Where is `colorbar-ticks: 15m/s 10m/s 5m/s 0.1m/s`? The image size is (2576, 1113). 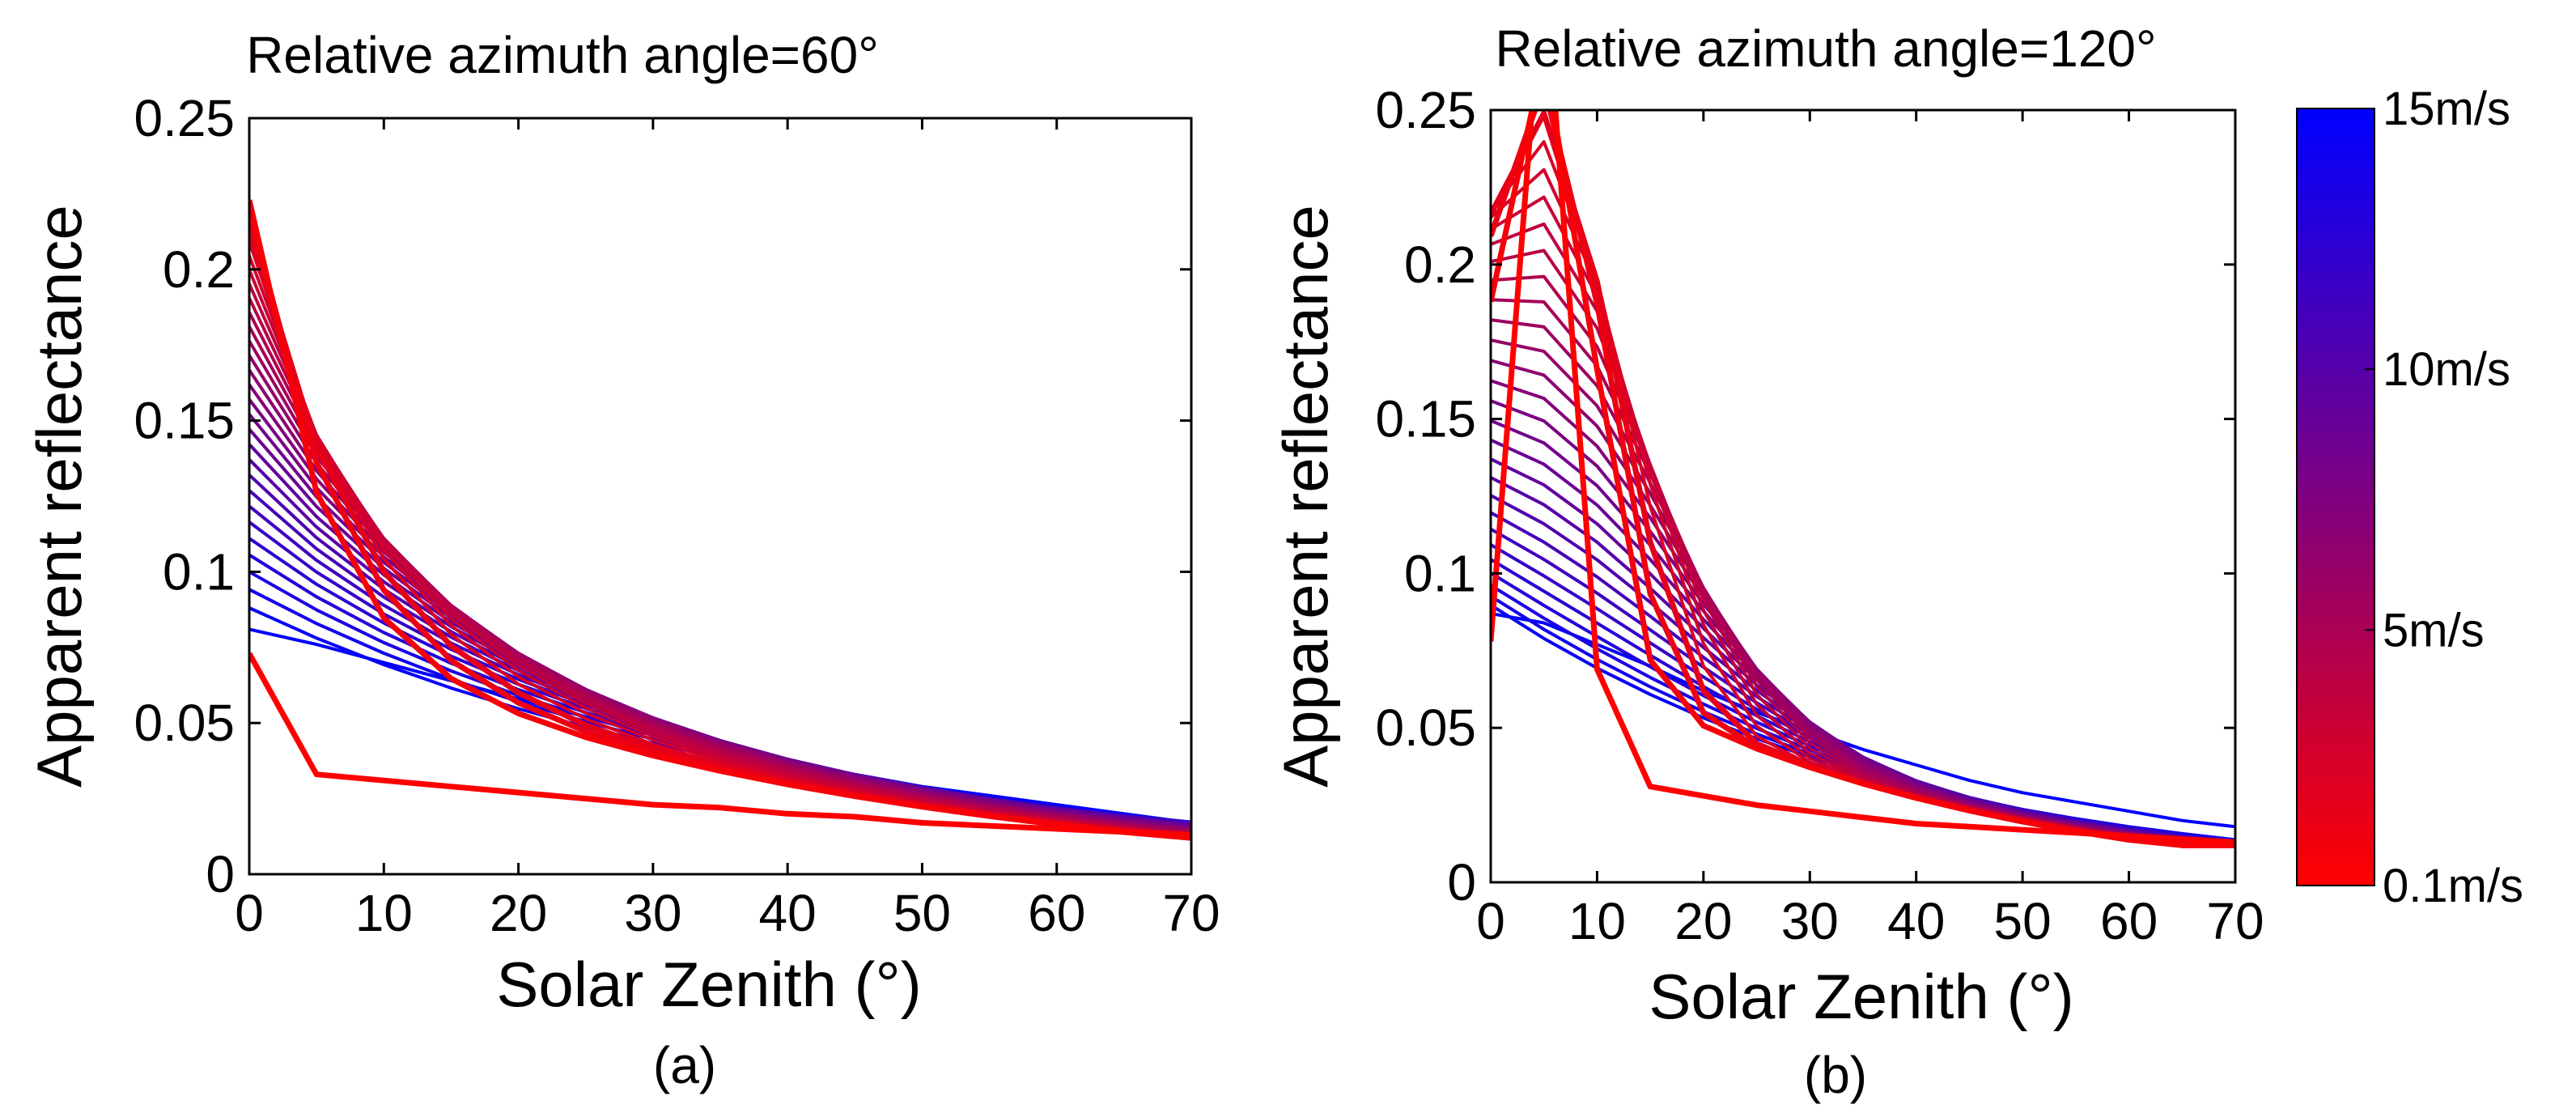 colorbar-ticks: 15m/s 10m/s 5m/s 0.1m/s is located at coordinates (2444, 497).